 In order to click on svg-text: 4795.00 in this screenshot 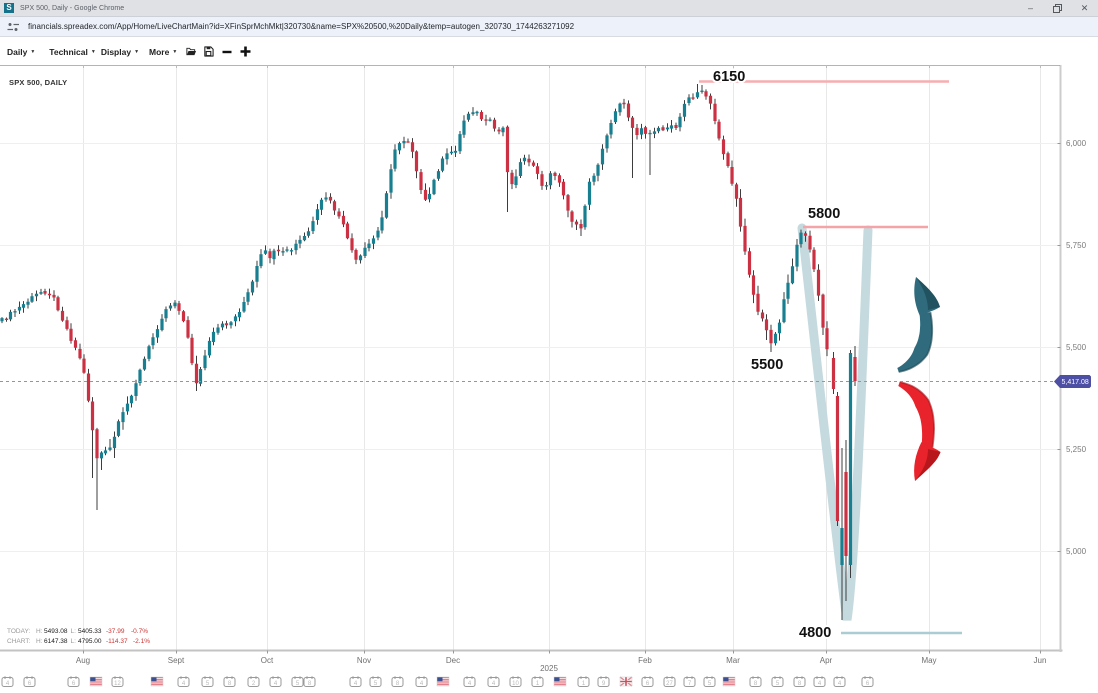, I will do `click(90, 641)`.